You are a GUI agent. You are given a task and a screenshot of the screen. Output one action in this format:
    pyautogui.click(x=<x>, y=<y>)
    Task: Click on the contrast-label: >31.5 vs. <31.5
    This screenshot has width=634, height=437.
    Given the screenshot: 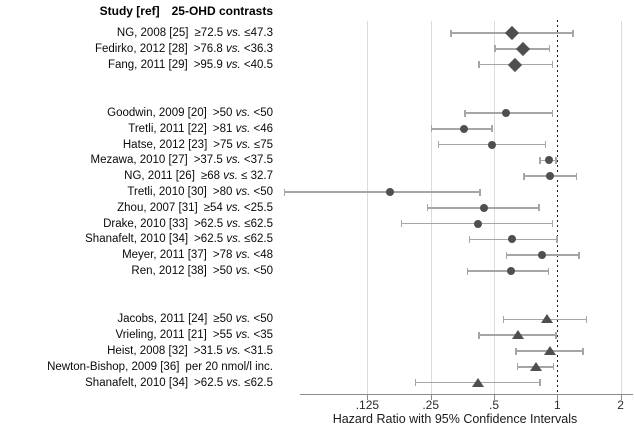 What is the action you would take?
    pyautogui.click(x=233, y=351)
    